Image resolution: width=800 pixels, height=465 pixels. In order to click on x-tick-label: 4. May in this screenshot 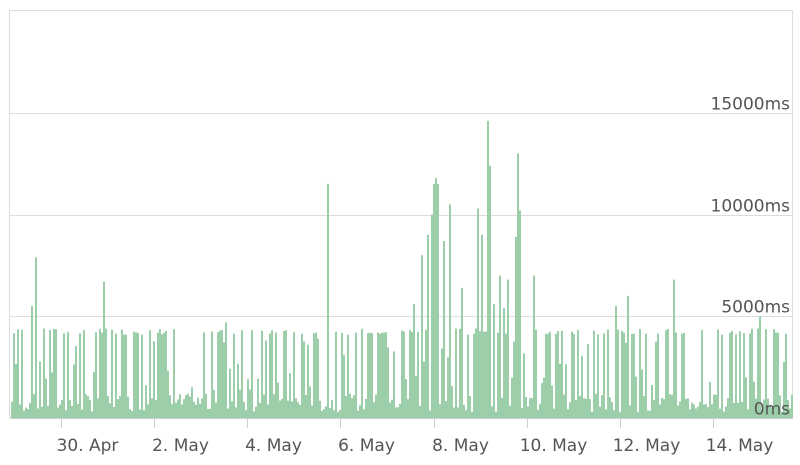, I will do `click(273, 446)`.